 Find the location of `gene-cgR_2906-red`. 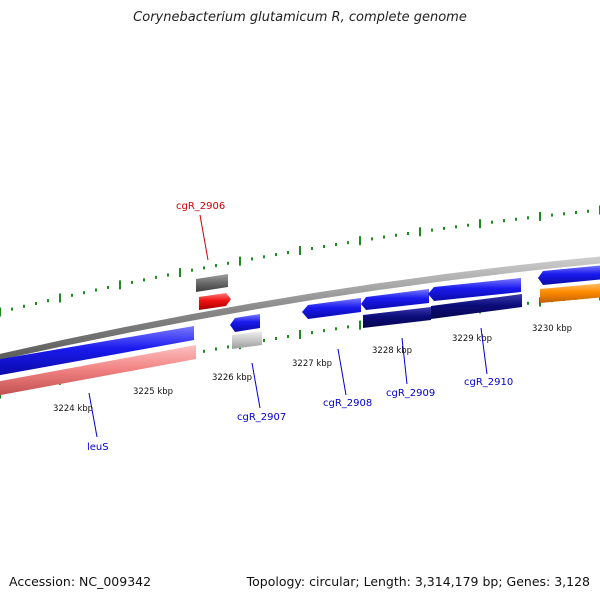

gene-cgR_2906-red is located at coordinates (215, 301).